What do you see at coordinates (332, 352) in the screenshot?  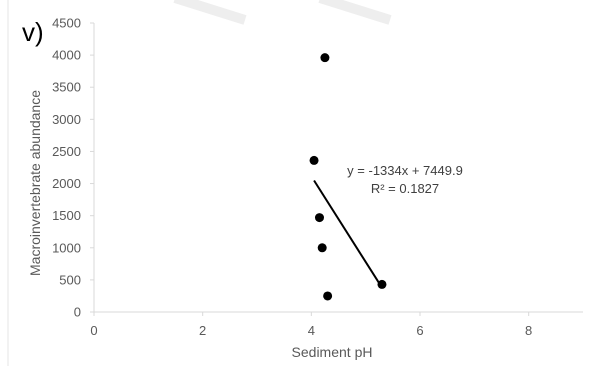 I see `x-axis-title: Sediment pH` at bounding box center [332, 352].